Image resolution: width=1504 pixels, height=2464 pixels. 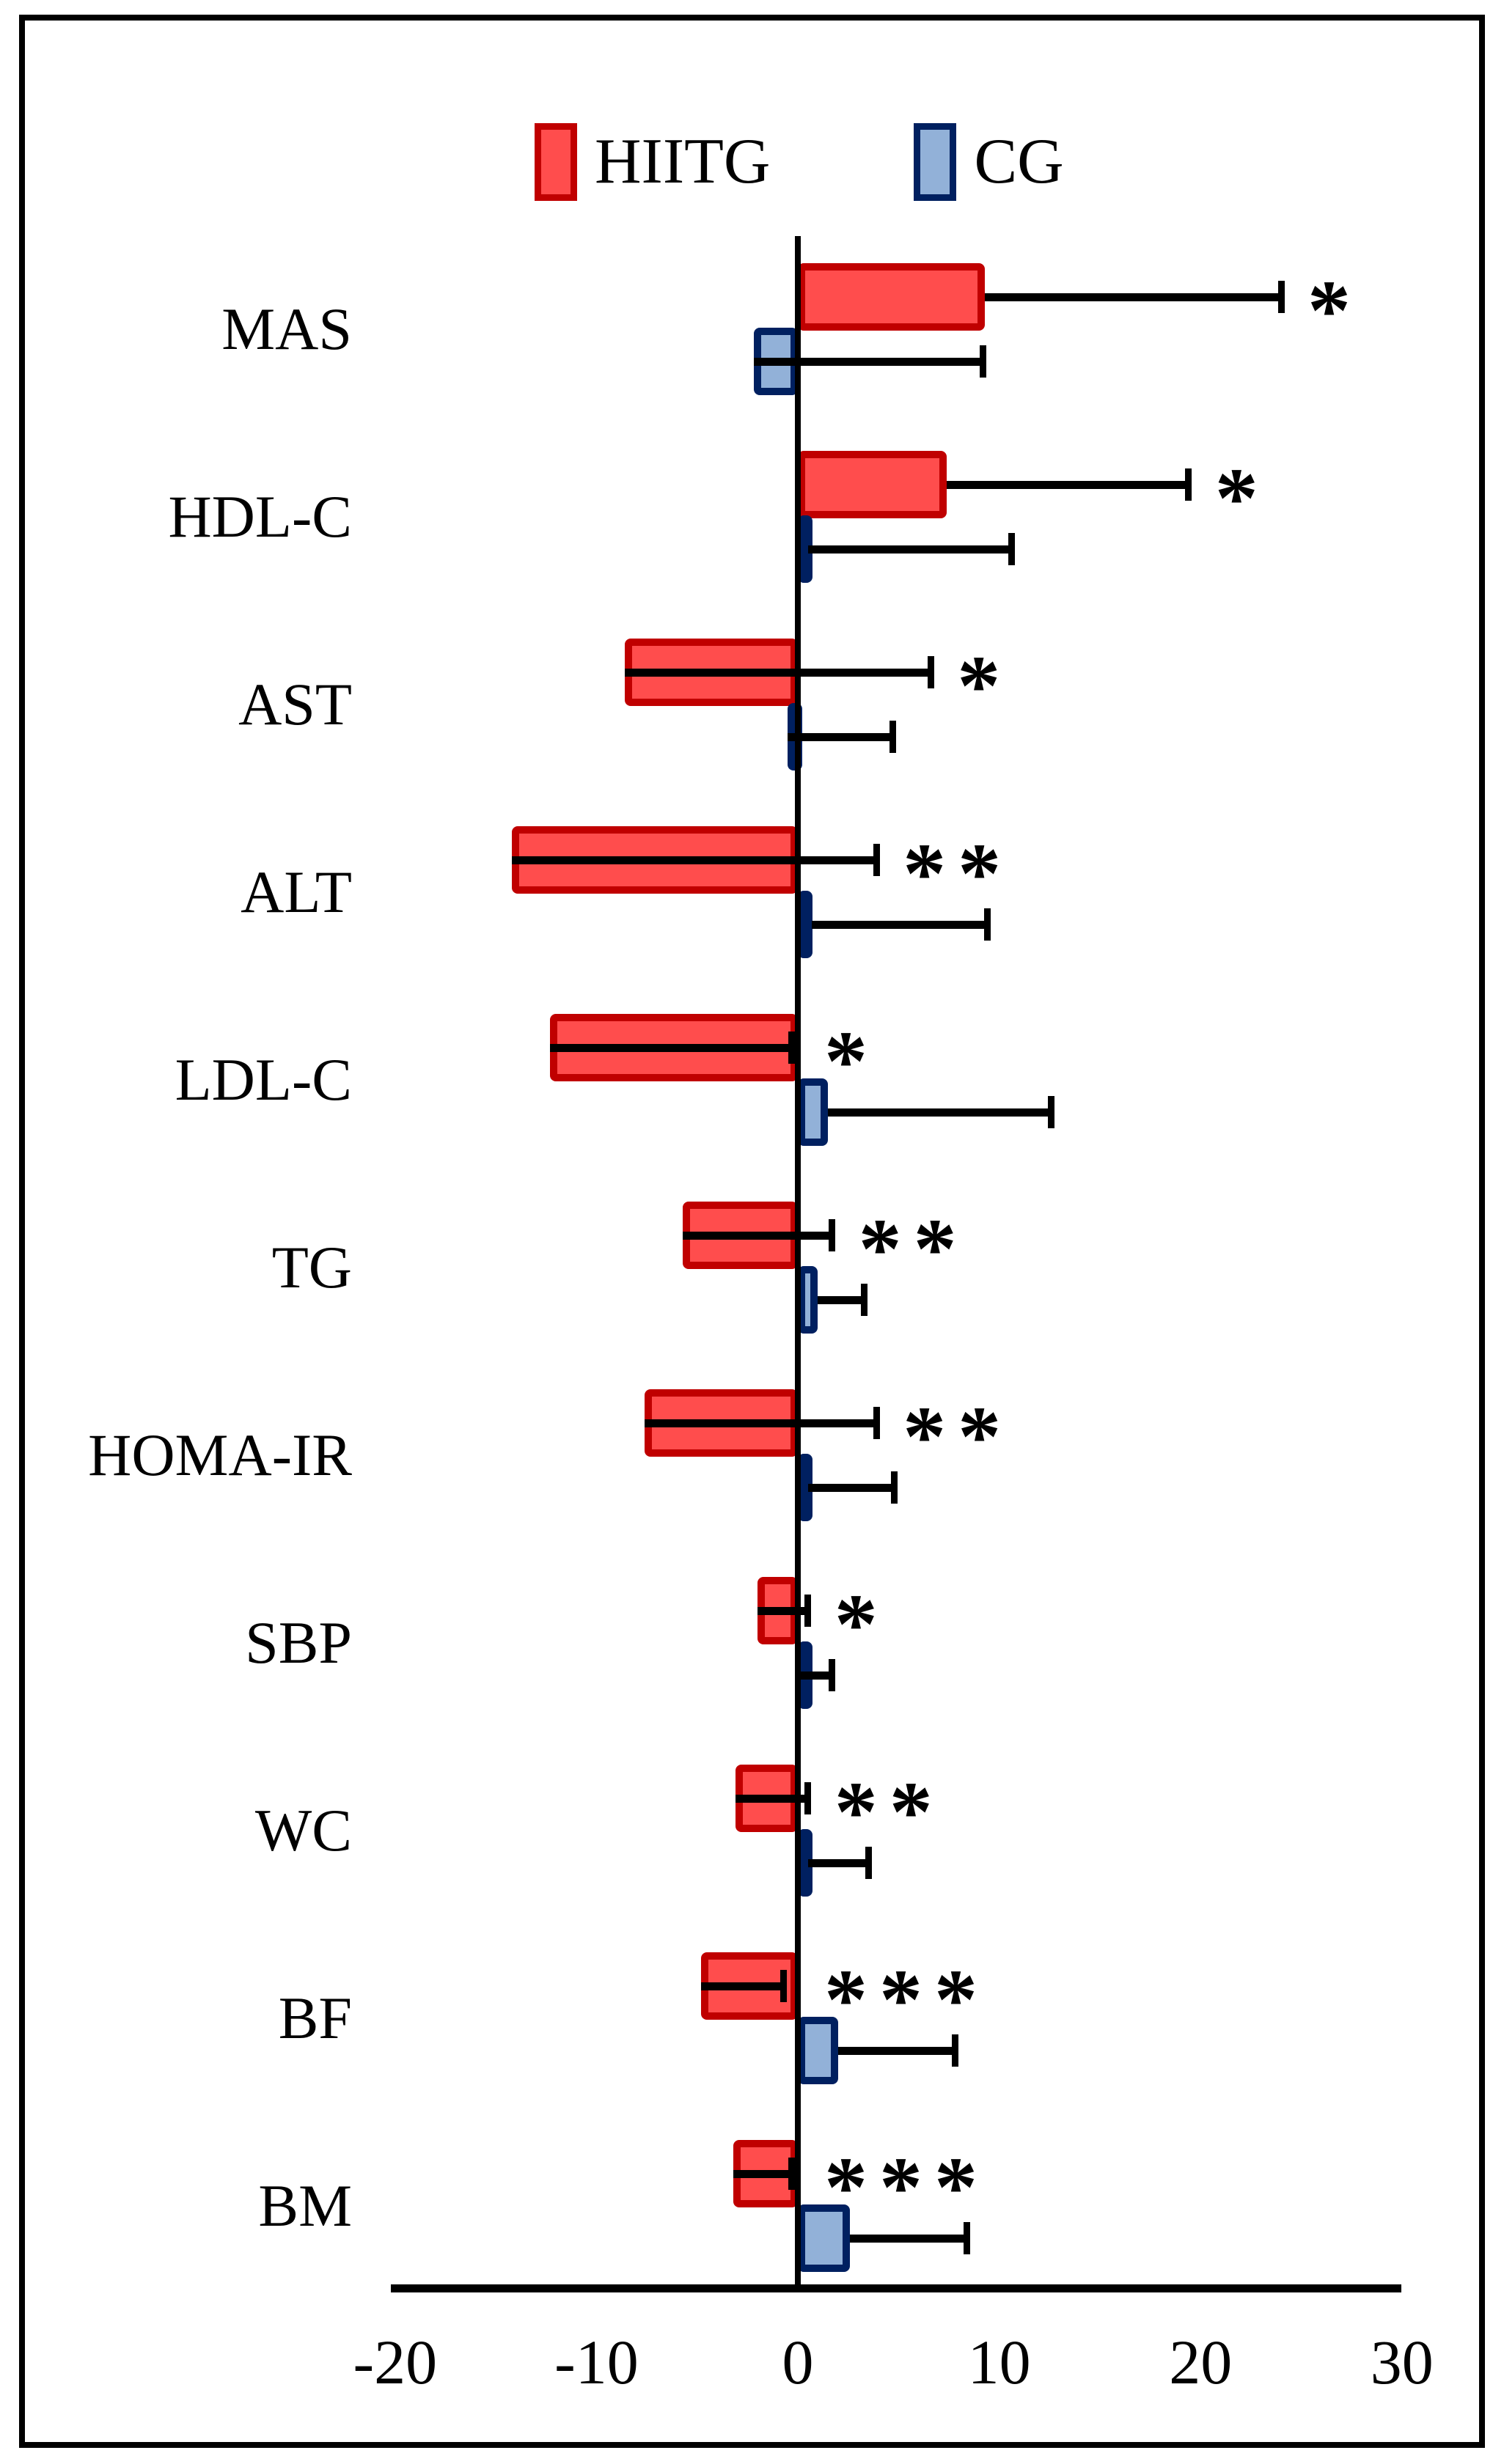 What do you see at coordinates (1335, 310) in the screenshot?
I see `significance-mas: *` at bounding box center [1335, 310].